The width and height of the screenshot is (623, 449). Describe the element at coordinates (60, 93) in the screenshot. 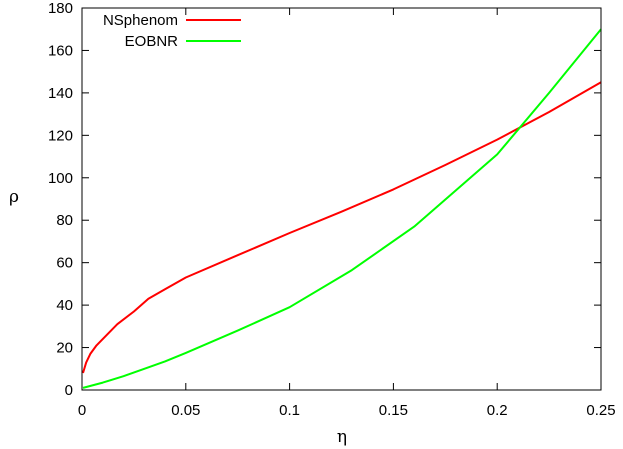

I see `y-tick-label: 140` at that location.